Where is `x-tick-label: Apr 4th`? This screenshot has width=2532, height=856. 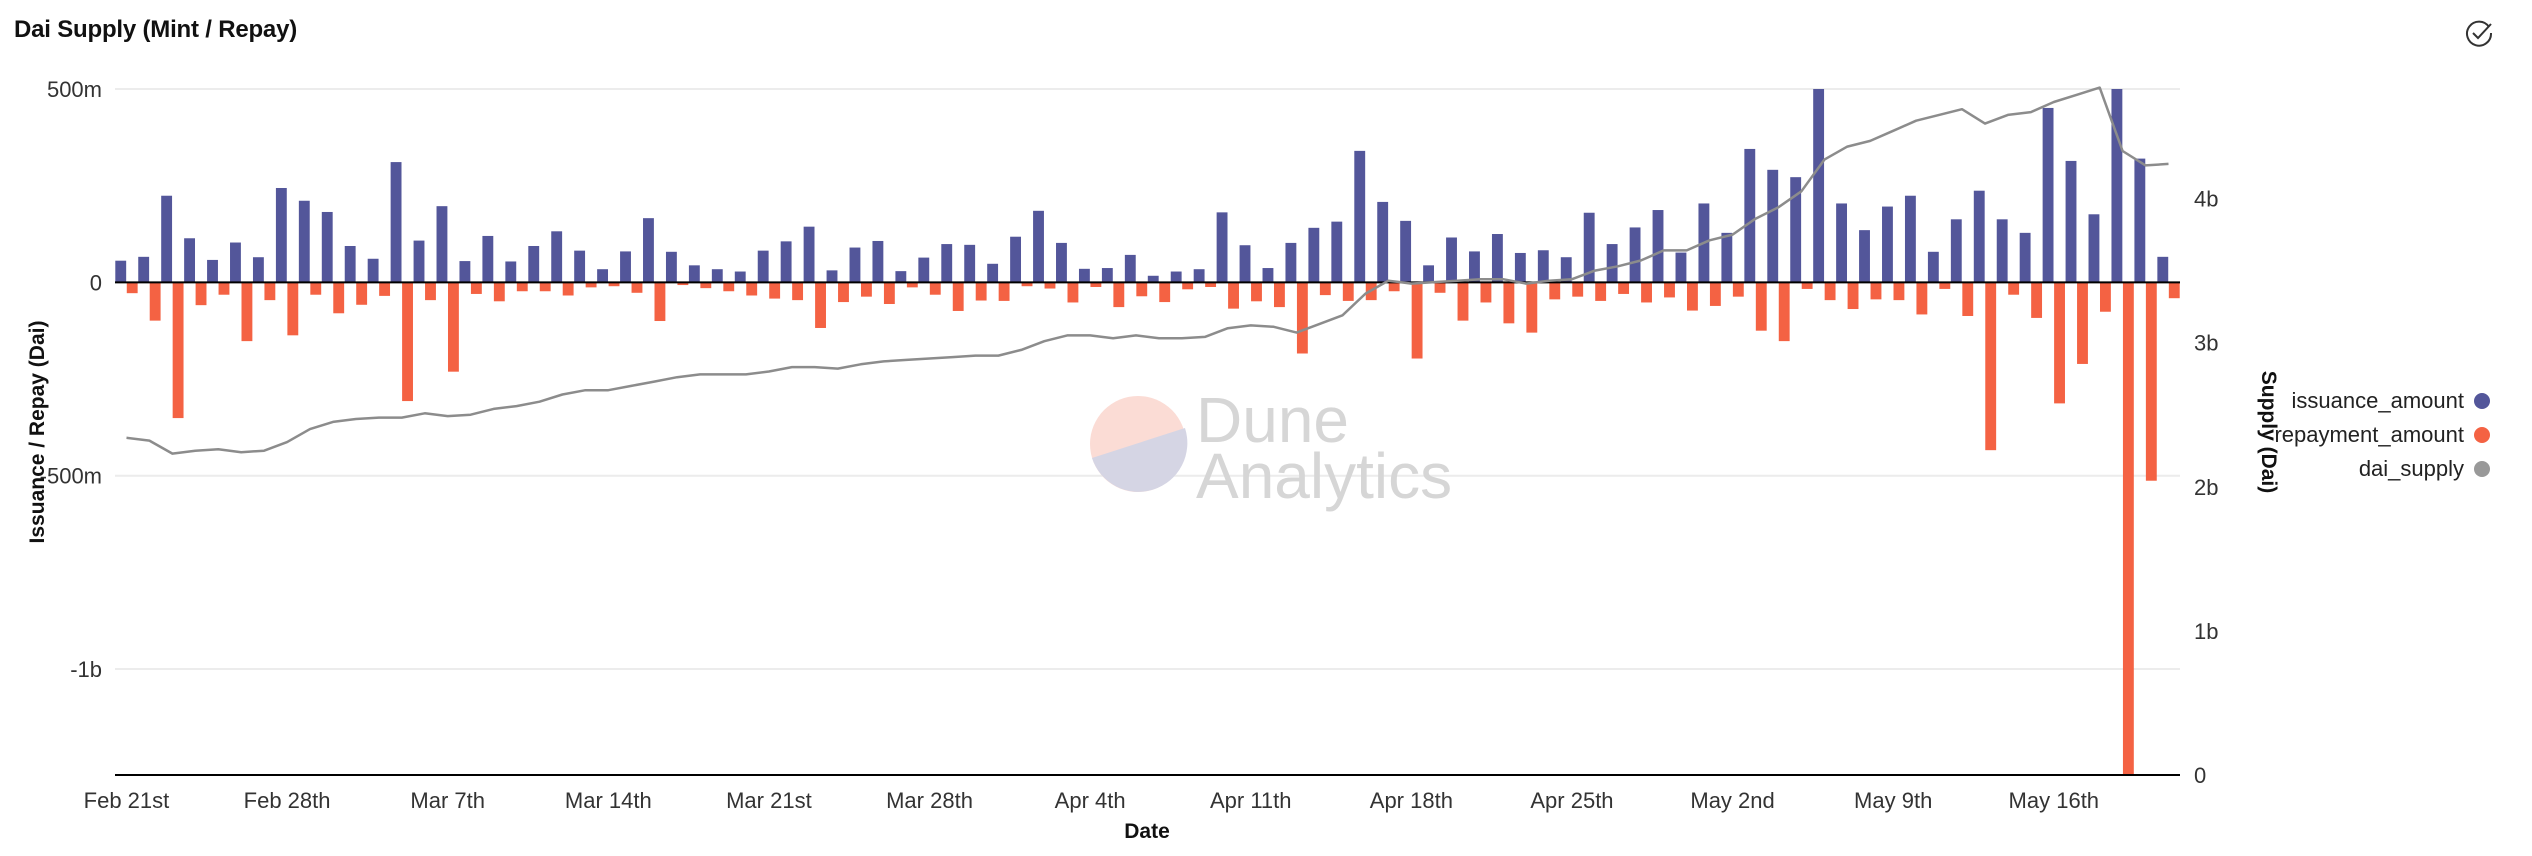
x-tick-label: Apr 4th is located at coordinates (1090, 800).